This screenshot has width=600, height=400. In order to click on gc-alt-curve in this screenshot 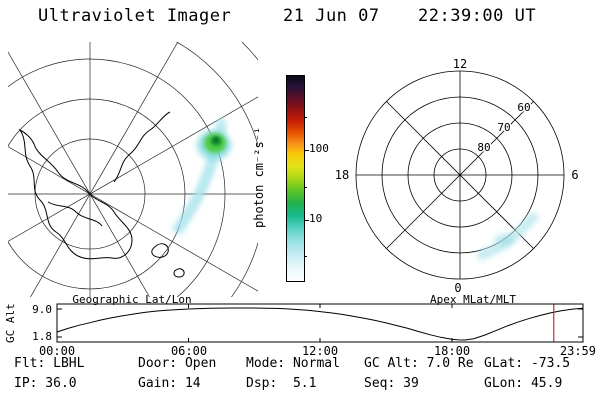, I will do `click(319, 324)`.